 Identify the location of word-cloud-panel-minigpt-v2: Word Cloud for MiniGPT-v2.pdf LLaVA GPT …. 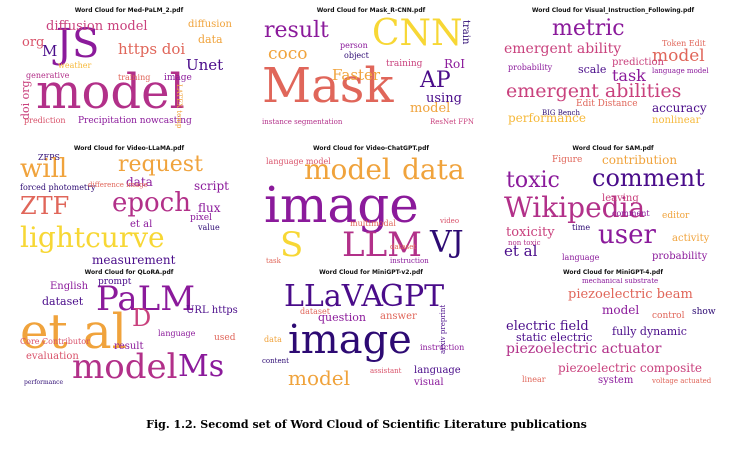
(371, 330).